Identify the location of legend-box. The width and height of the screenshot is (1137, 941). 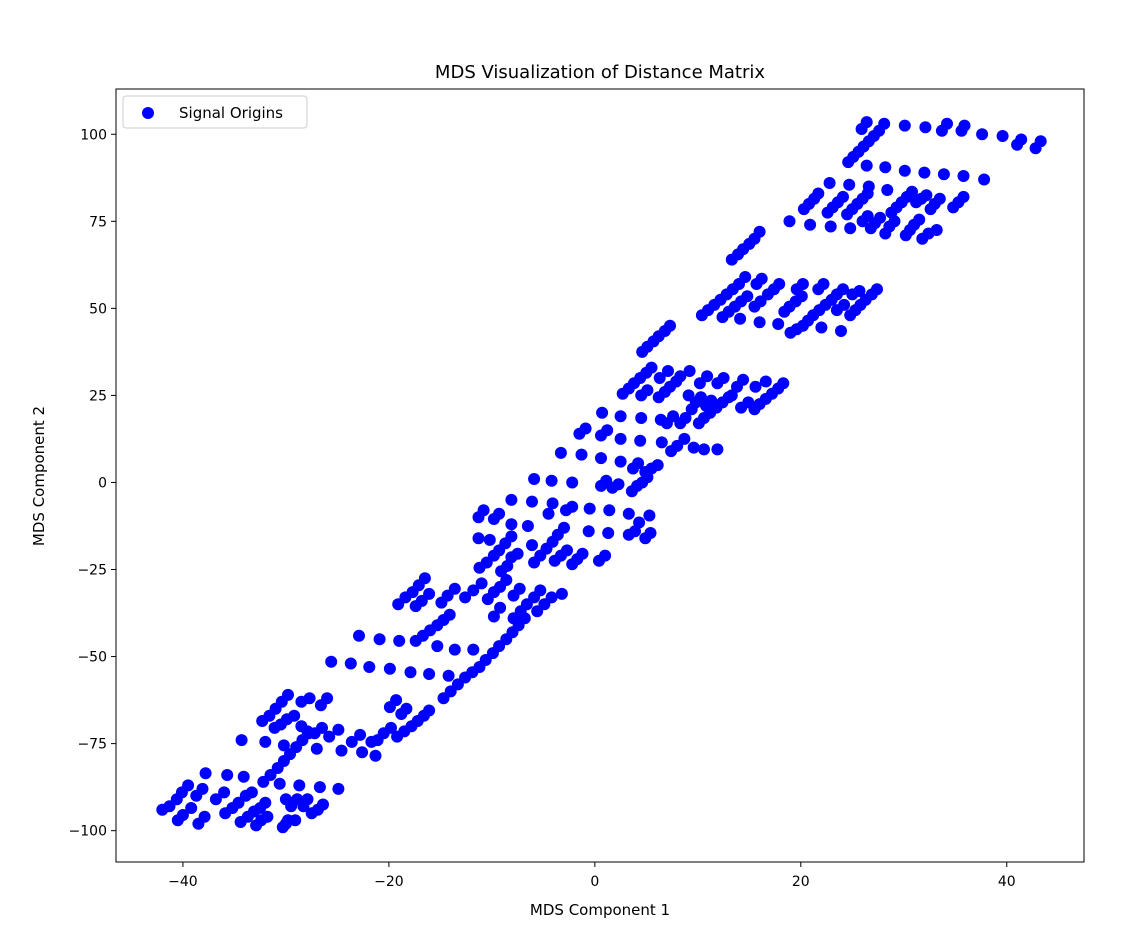
(215, 112).